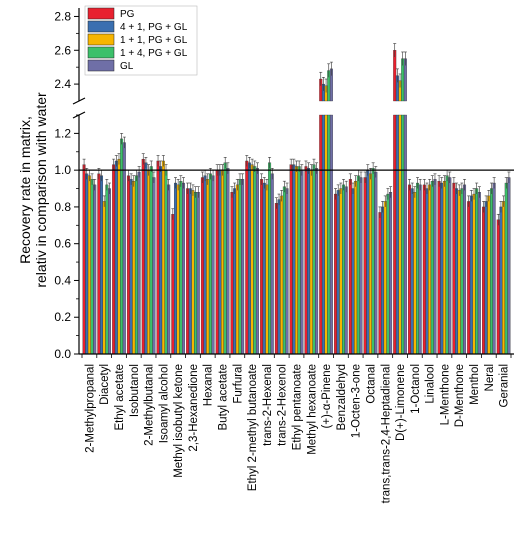 This screenshot has width=519, height=550. I want to click on x-tick-label: Isoamyl alcohol, so click(164, 403).